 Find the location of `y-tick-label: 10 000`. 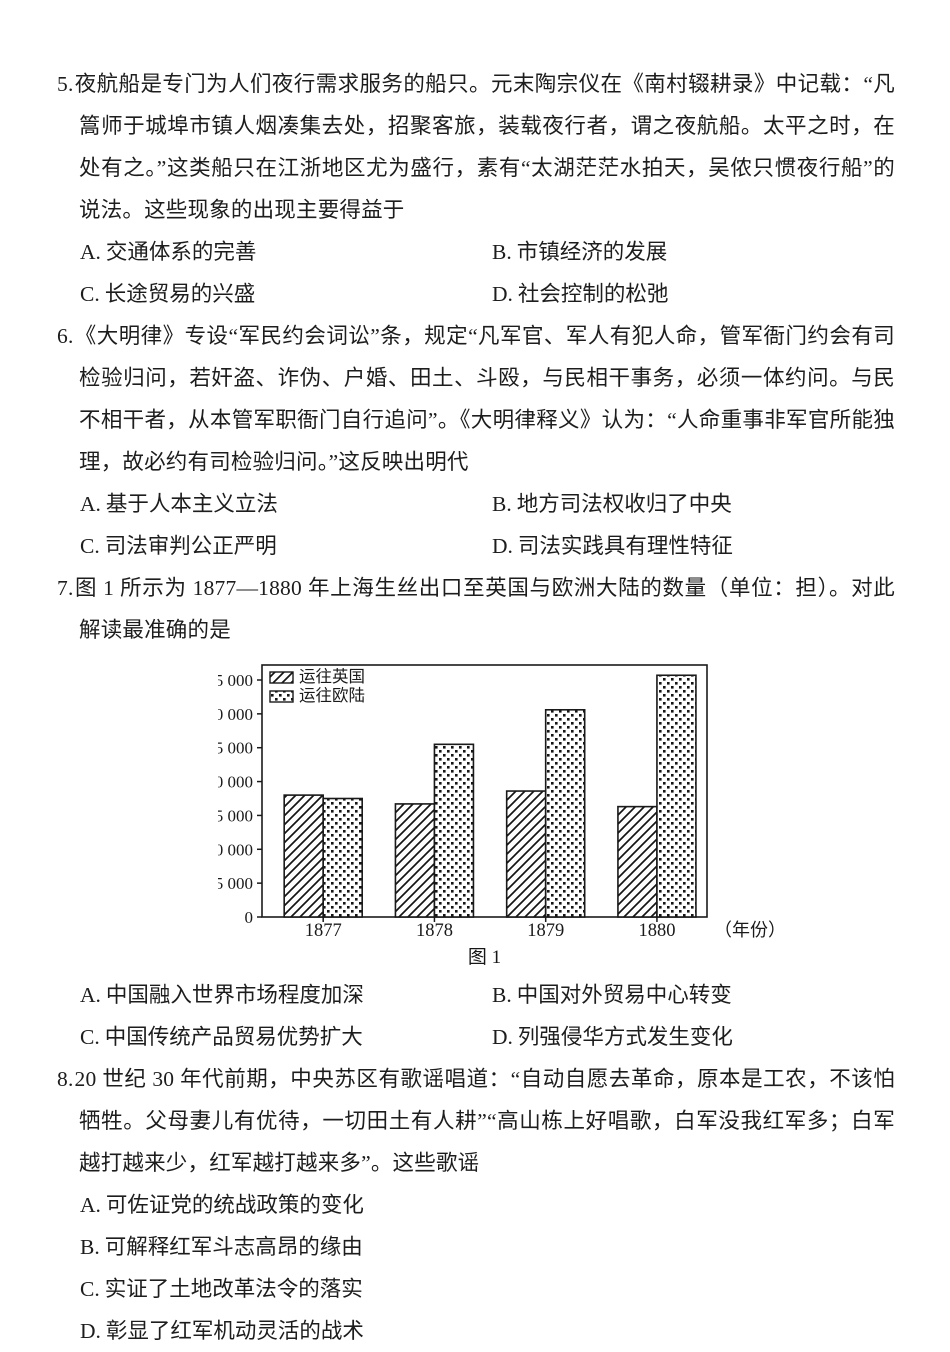

y-tick-label: 10 000 is located at coordinates (235, 849).